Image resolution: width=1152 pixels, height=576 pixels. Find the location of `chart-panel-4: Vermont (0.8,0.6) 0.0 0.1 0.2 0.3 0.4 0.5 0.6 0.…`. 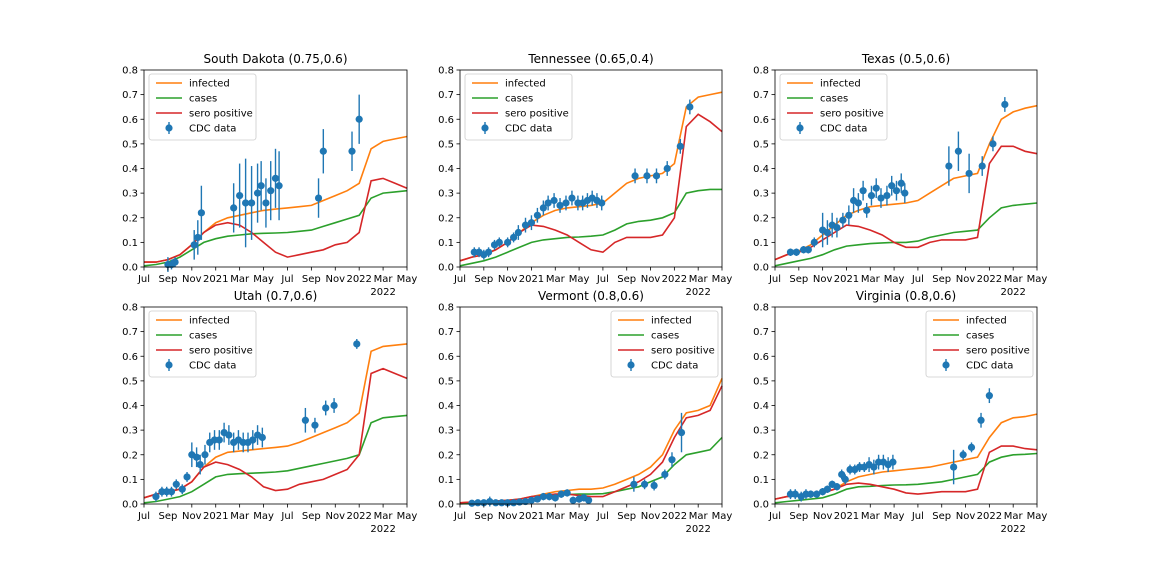

chart-panel-4: Vermont (0.8,0.6) 0.0 0.1 0.2 0.3 0.4 0.5 0.6 0.… is located at coordinates (585, 412).